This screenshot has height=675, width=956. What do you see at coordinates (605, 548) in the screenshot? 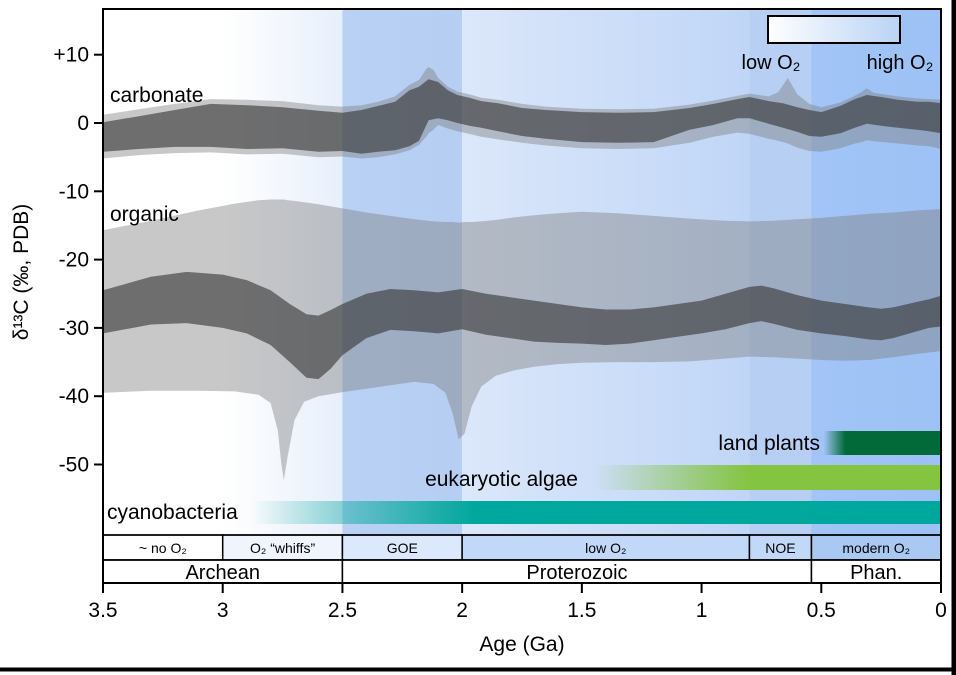
I see `o2-state-label-3: low O₂` at bounding box center [605, 548].